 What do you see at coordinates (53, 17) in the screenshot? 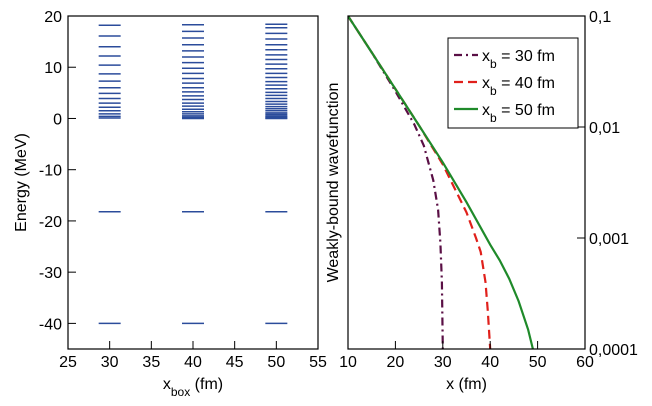
I see `y-tick-label: 20` at bounding box center [53, 17].